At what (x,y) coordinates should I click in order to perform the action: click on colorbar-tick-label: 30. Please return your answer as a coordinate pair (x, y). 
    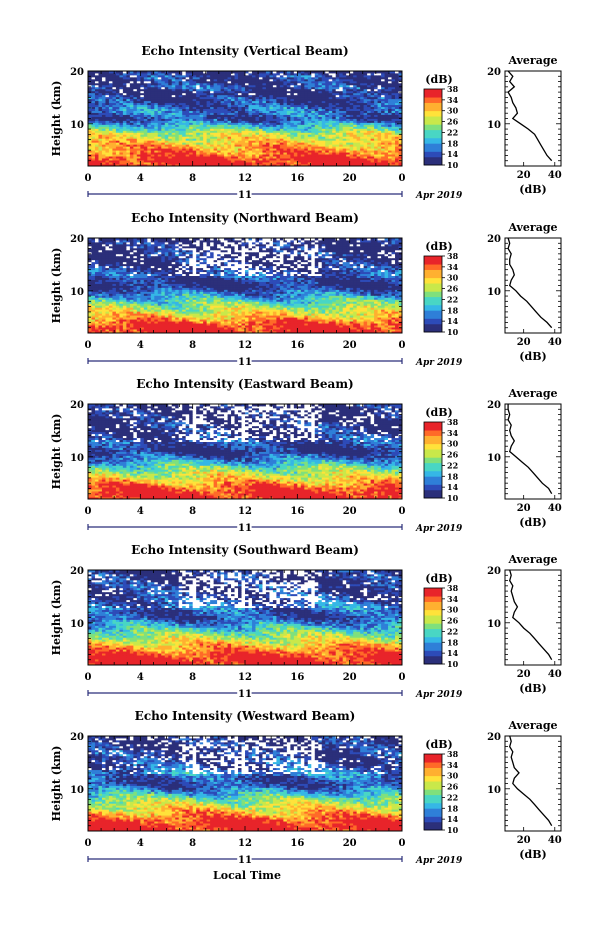
    Looking at the image, I should click on (453, 111).